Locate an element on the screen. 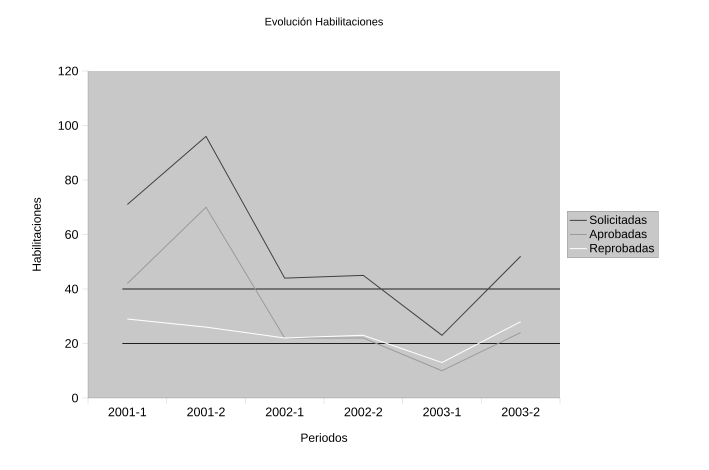  legend-label: Reprobadas is located at coordinates (622, 249).